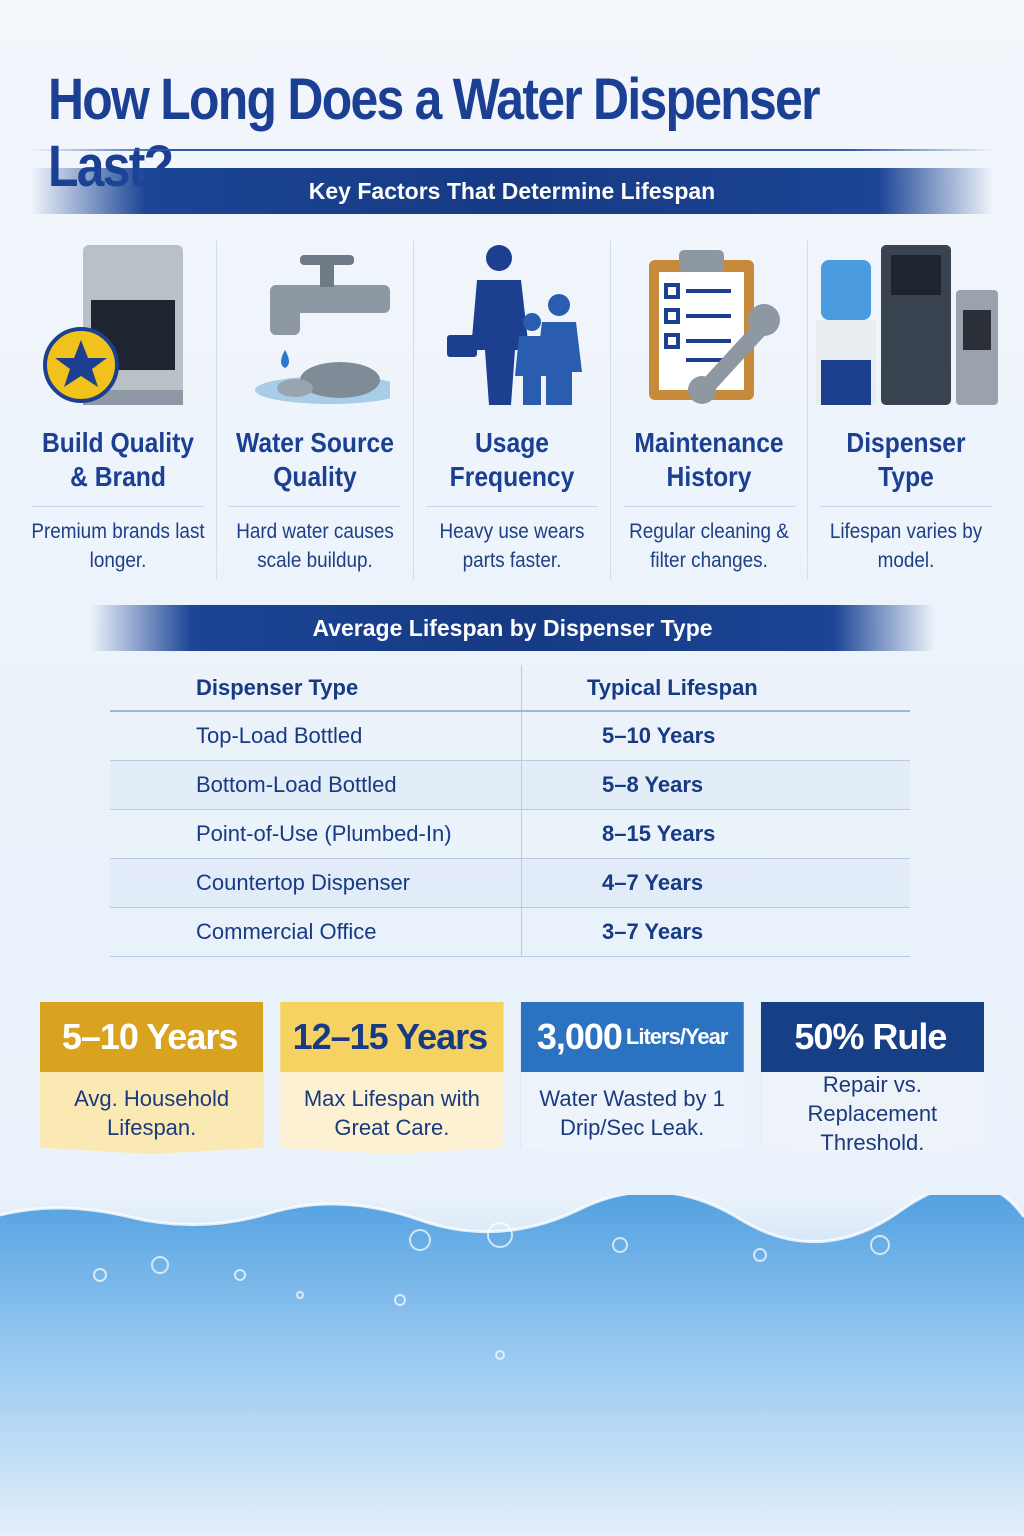 The image size is (1024, 1536). What do you see at coordinates (390, 1036) in the screenshot?
I see `stat-value: 12–15 Years` at bounding box center [390, 1036].